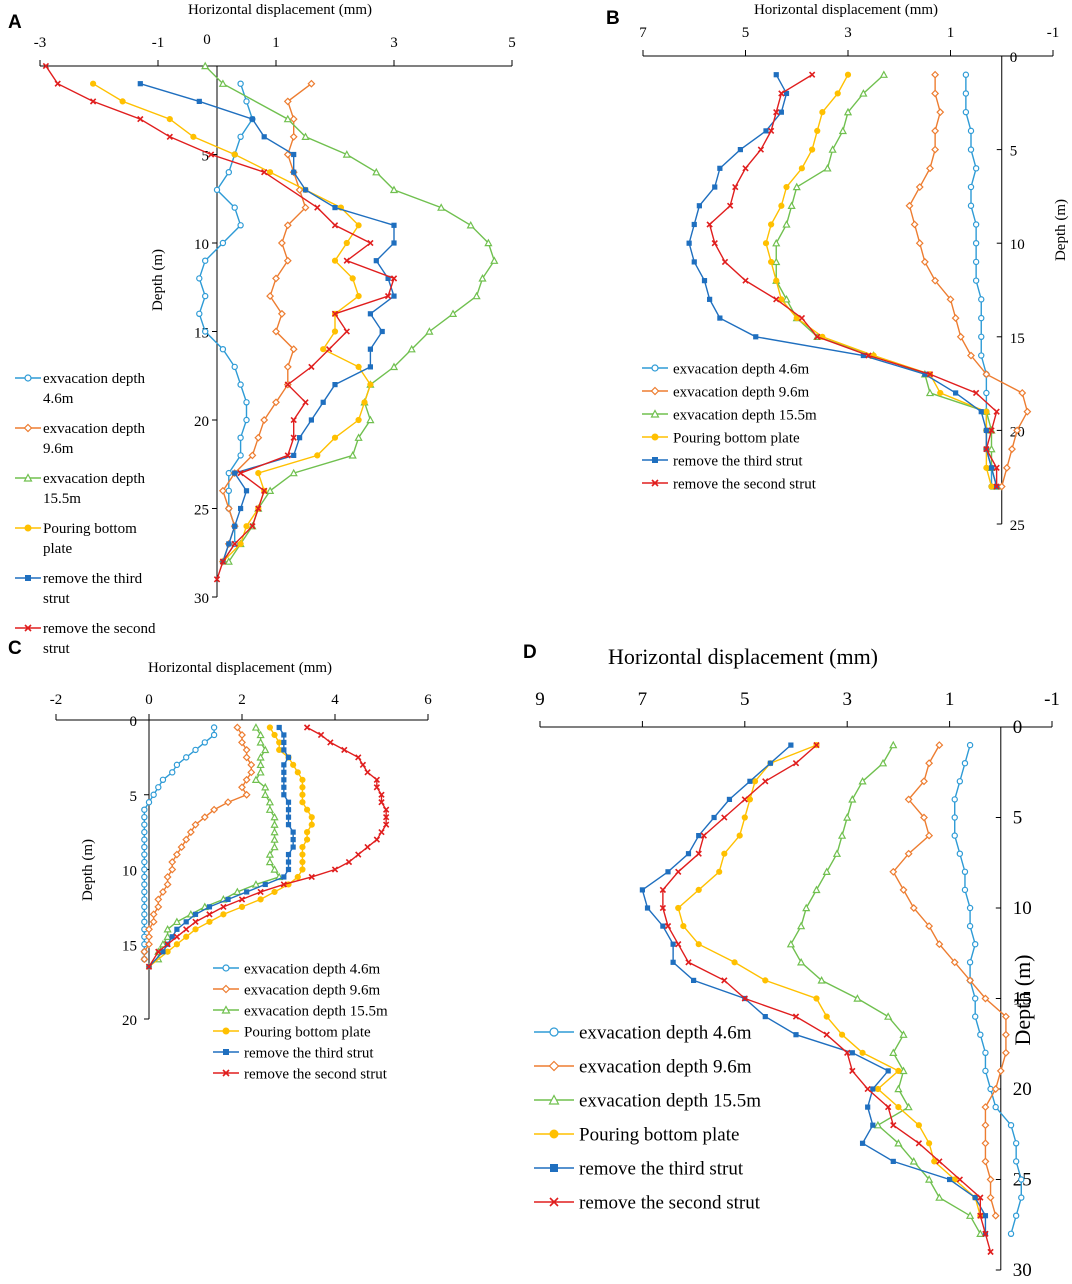 The width and height of the screenshot is (1072, 1284). I want to click on legend-label-line2: 9.6m, so click(58, 449).